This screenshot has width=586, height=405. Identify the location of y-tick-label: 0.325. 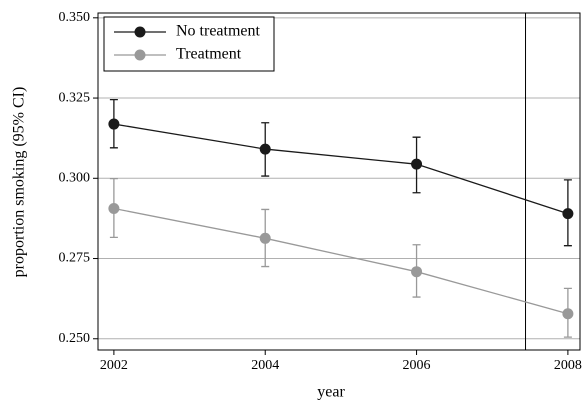
(75, 97).